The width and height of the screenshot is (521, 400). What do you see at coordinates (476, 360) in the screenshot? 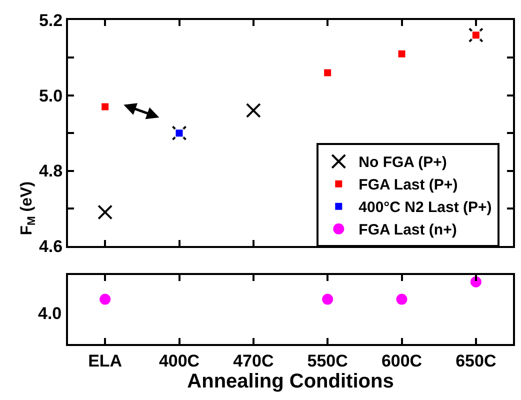
I see `x-tick-label: 650C` at bounding box center [476, 360].